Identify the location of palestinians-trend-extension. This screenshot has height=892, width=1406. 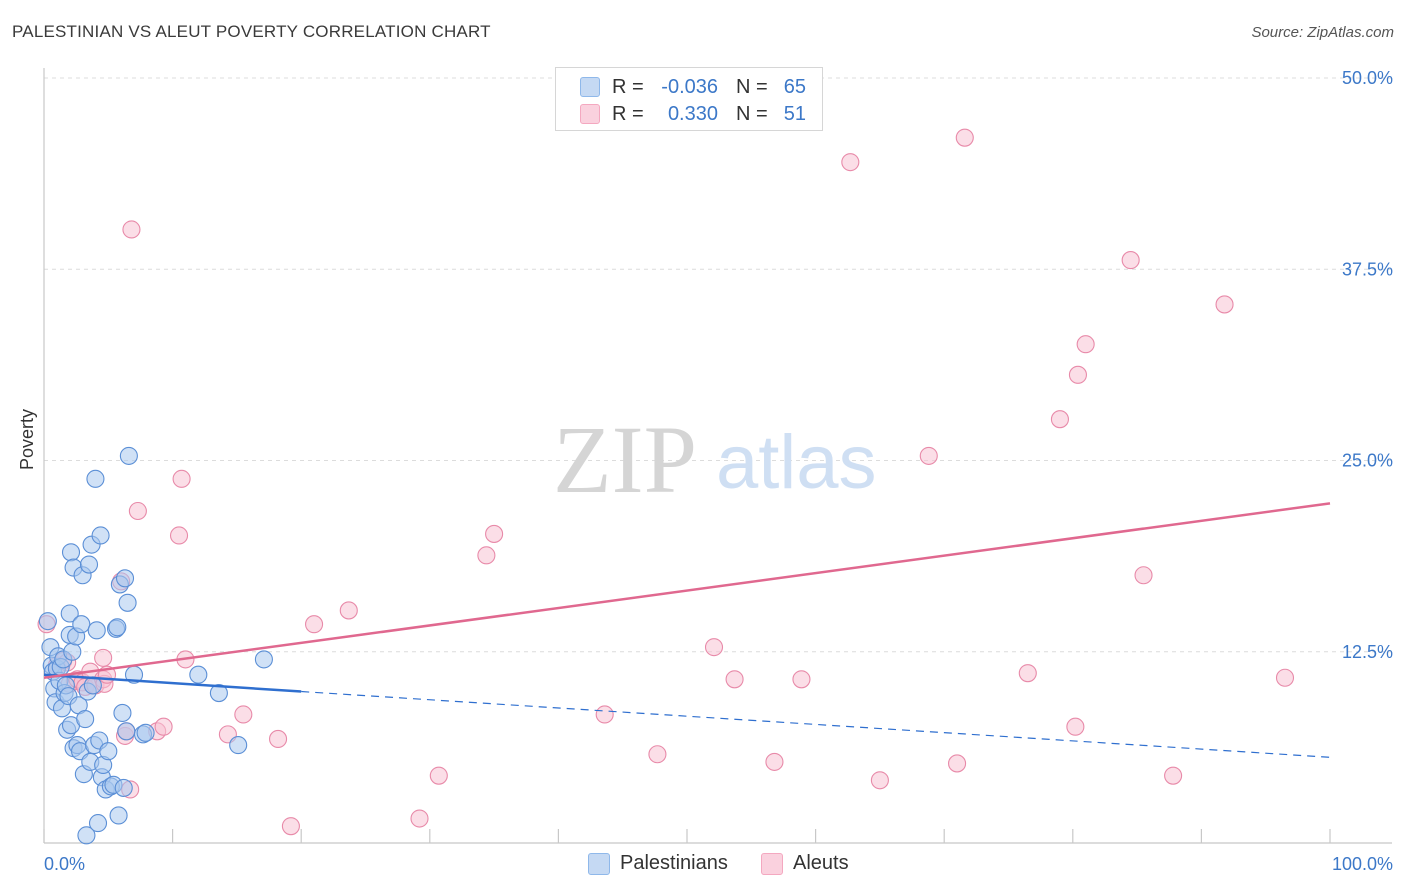
(816, 724).